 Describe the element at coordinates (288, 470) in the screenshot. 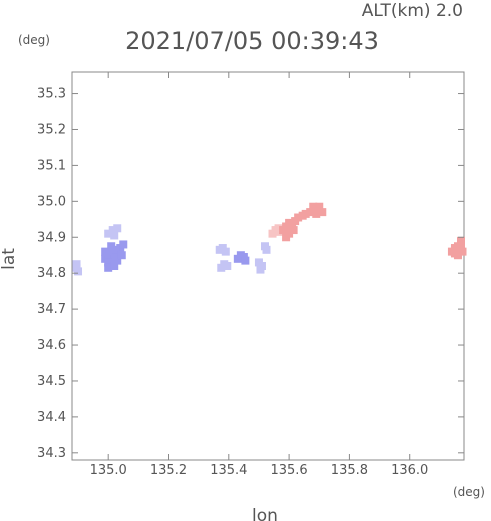

I see `x-tick-label: 135.6` at that location.